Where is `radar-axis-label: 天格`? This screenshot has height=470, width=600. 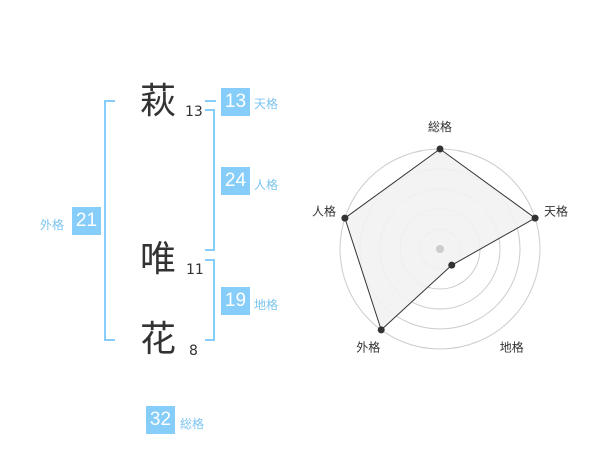
radar-axis-label: 天格 is located at coordinates (556, 210).